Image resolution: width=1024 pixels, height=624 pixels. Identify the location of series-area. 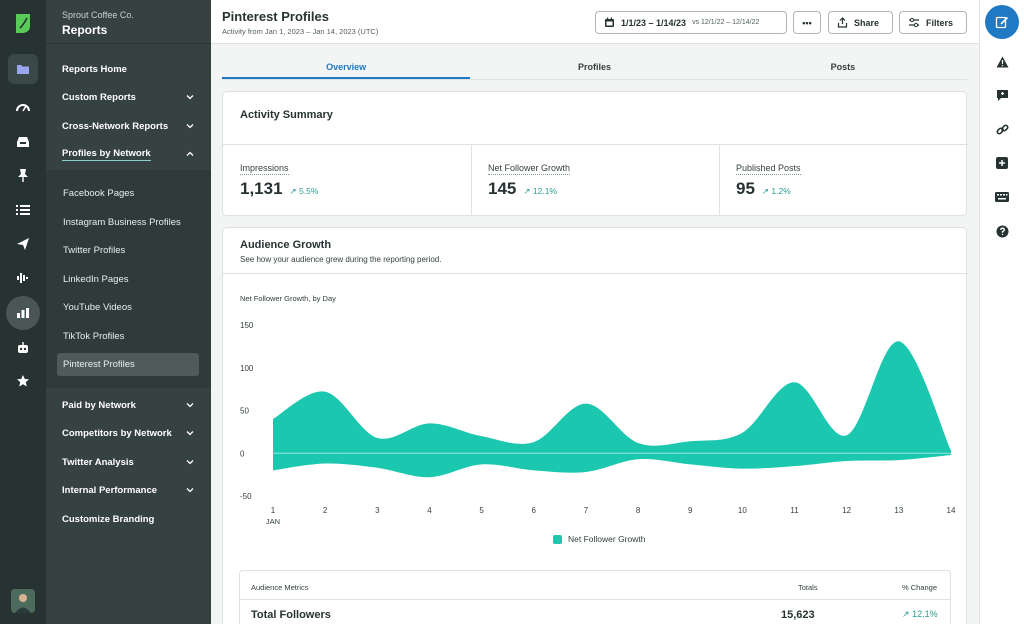
(612, 409).